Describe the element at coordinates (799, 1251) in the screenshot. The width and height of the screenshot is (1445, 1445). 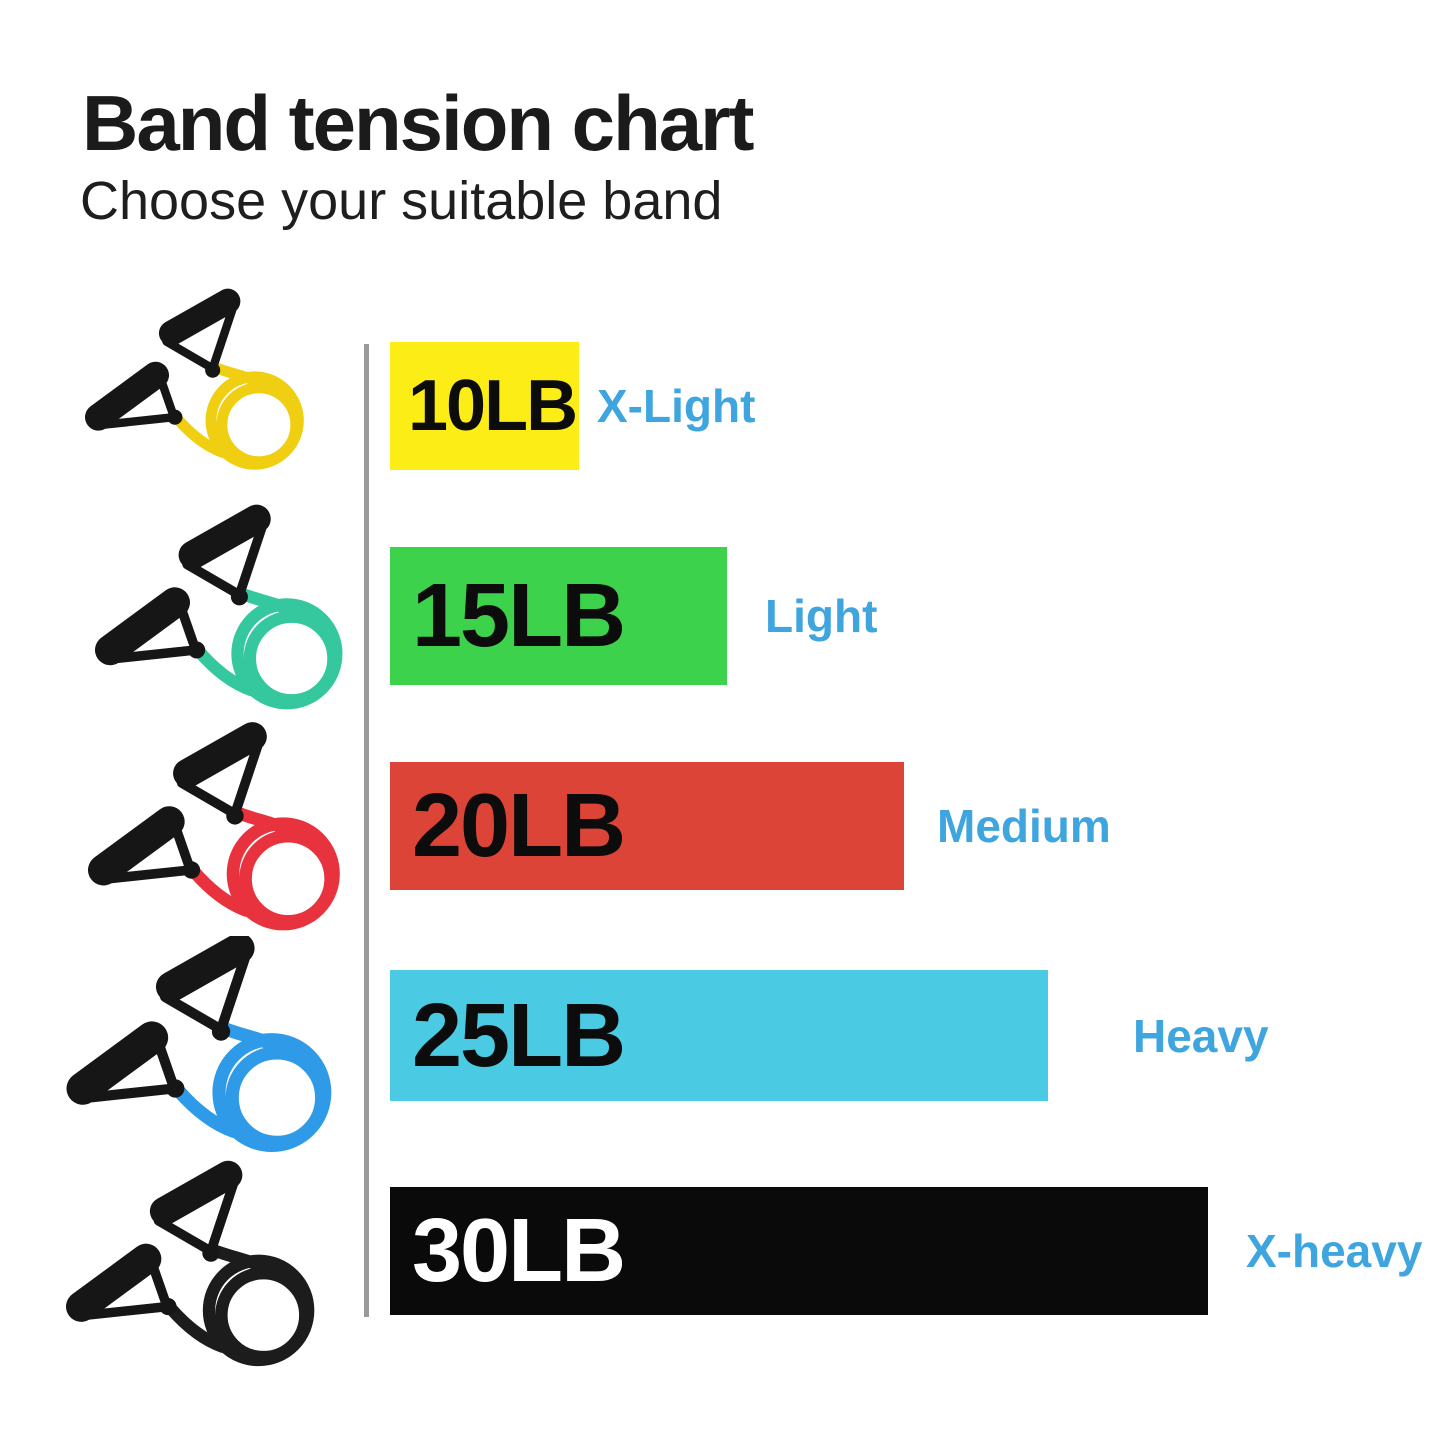
I see `tension-bar-30lb: 30LB` at that location.